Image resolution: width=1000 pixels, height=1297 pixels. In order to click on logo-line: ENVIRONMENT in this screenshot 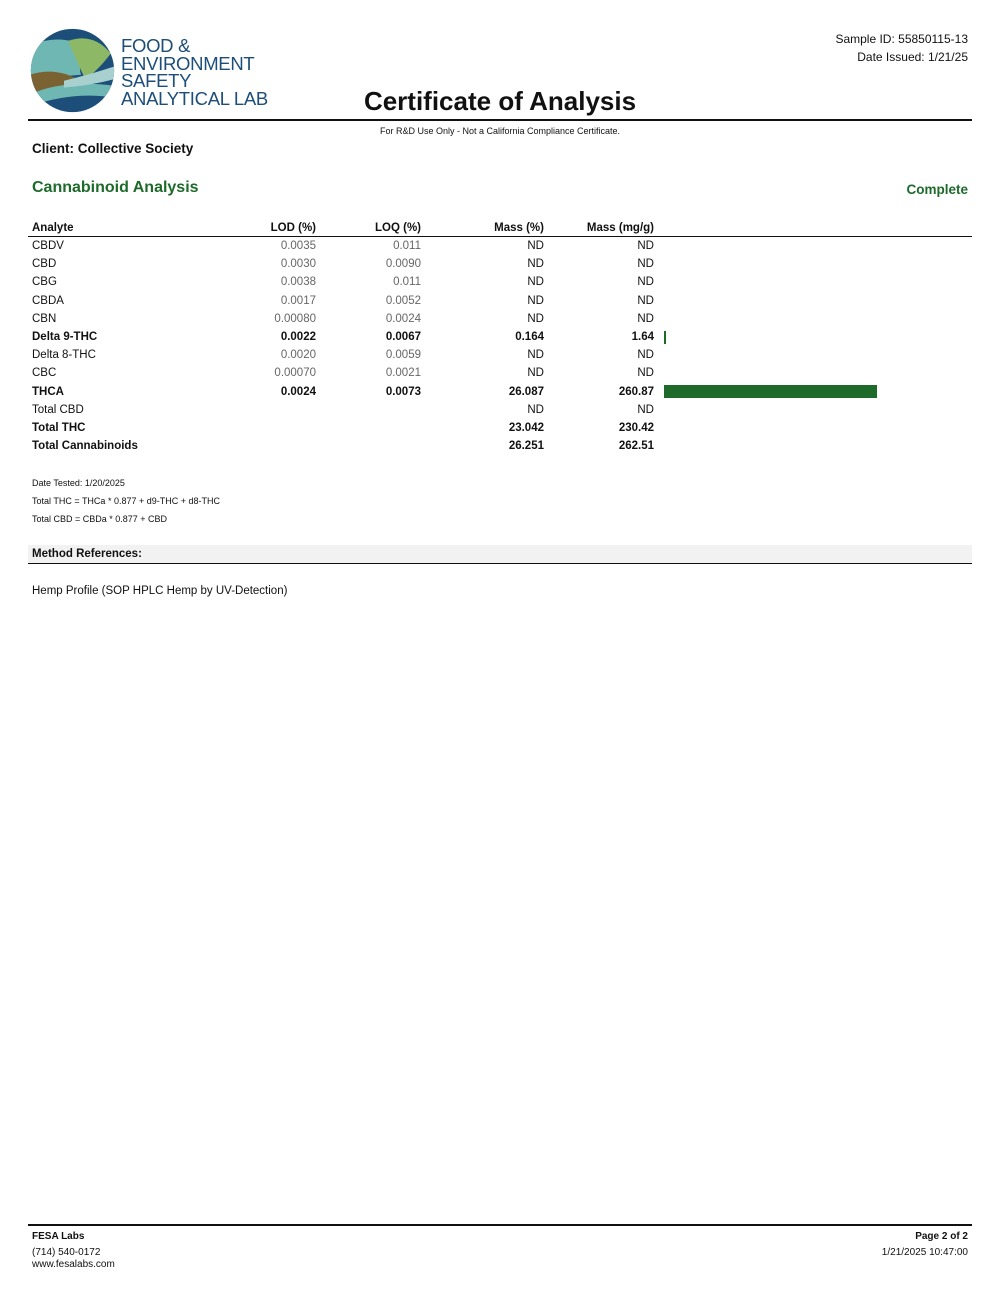, I will do `click(188, 63)`.